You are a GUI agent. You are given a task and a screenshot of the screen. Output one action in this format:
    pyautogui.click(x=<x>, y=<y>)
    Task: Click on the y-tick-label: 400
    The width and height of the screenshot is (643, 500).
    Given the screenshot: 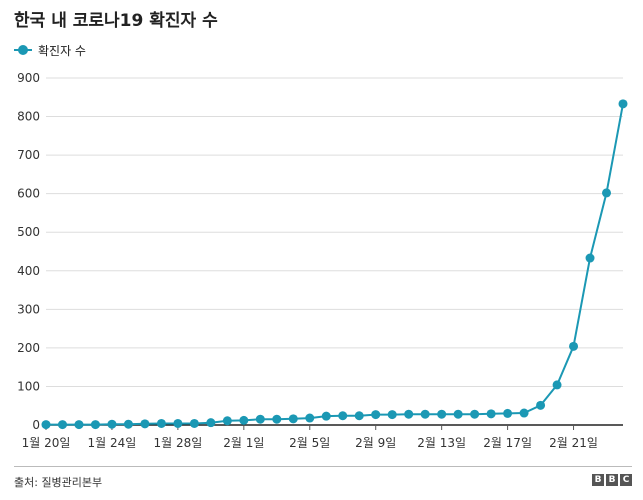 What is the action you would take?
    pyautogui.click(x=28, y=271)
    